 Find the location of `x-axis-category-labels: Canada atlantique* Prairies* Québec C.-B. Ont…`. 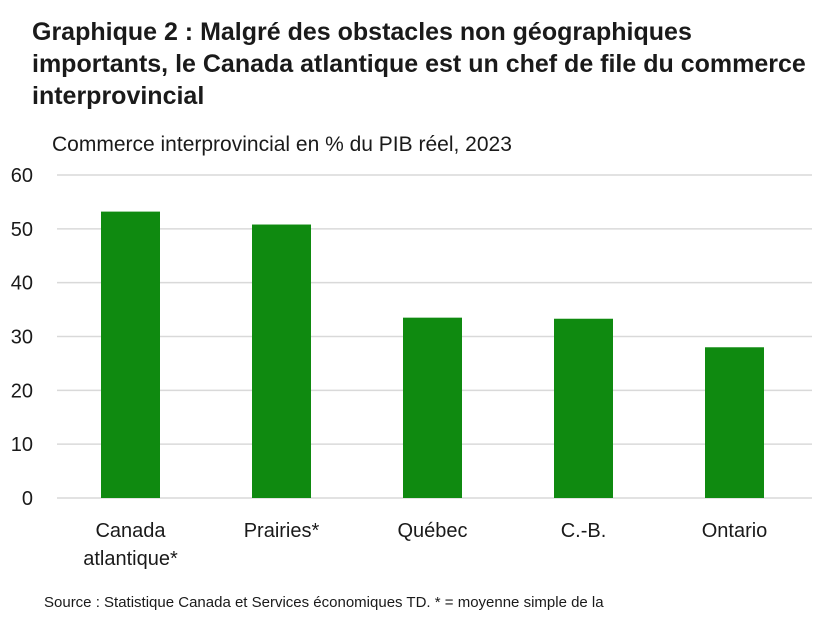

x-axis-category-labels: Canada atlantique* Prairies* Québec C.-B. Ont… is located at coordinates (425, 545).